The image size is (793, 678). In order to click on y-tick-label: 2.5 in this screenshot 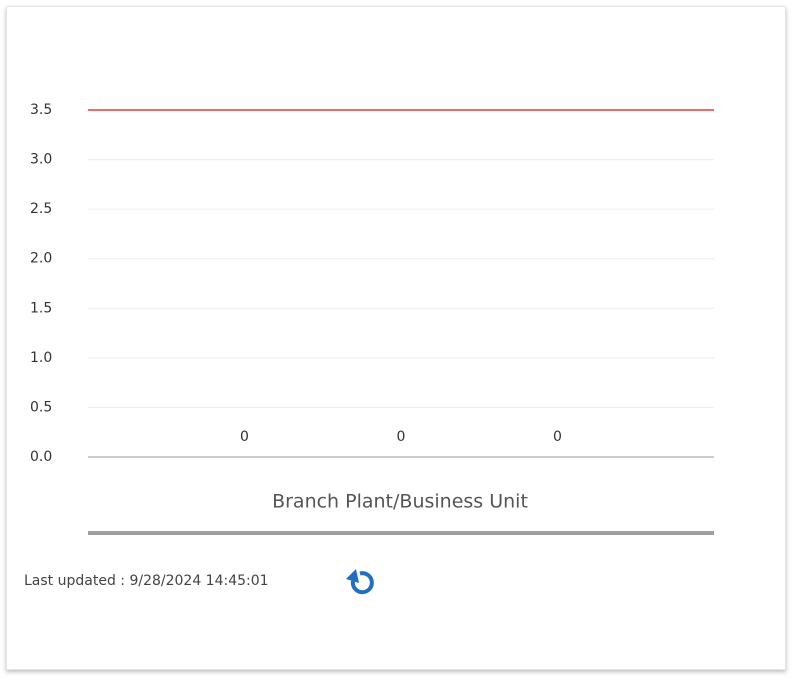, I will do `click(41, 209)`.